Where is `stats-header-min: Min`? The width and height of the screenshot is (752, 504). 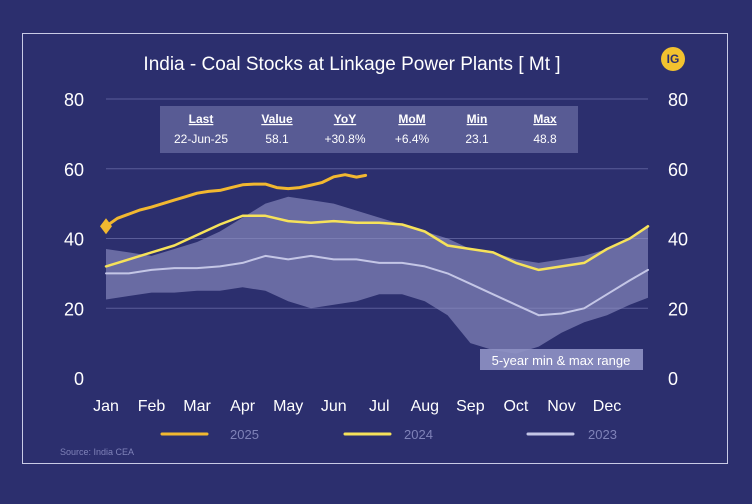
stats-header-min: Min is located at coordinates (477, 119).